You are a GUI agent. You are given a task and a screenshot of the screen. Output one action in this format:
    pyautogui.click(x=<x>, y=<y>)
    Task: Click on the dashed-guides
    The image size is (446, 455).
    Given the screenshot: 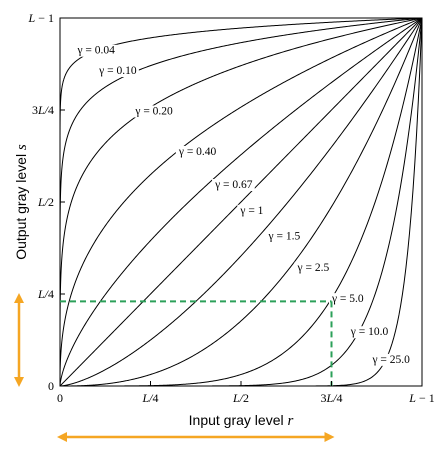 What is the action you would take?
    pyautogui.click(x=196, y=343)
    